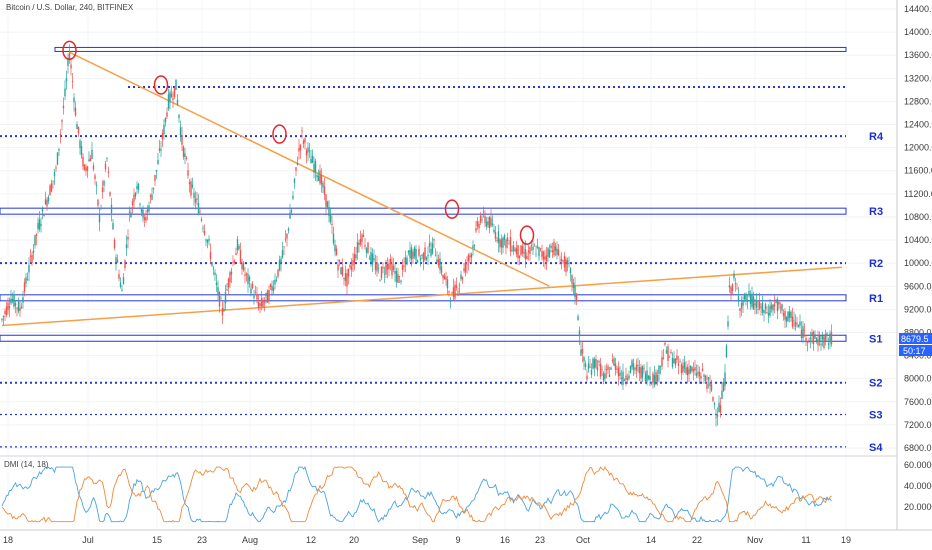 The width and height of the screenshot is (932, 550). I want to click on price-tick-8: 11200.0, so click(918, 194).